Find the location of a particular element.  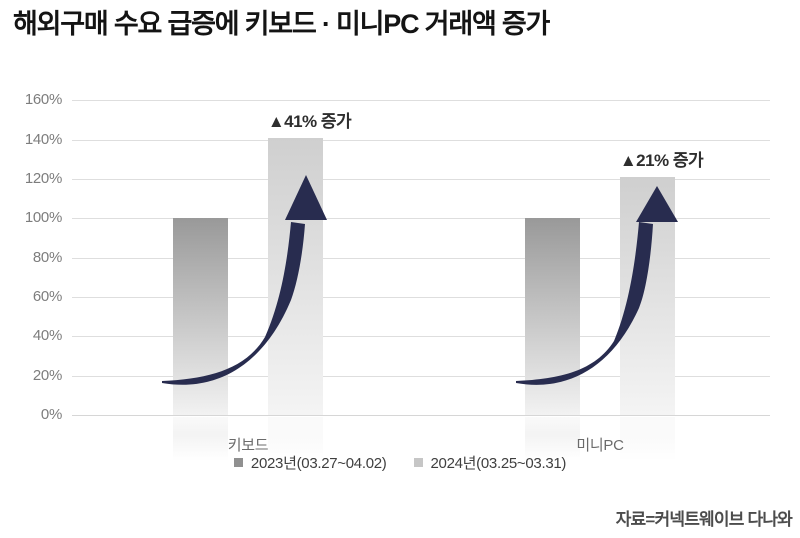

y-tick-label-140: 140% is located at coordinates (43, 139).